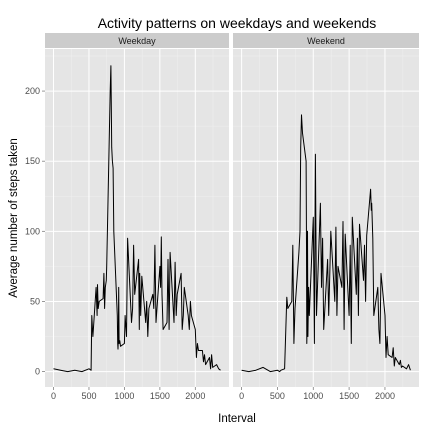  Describe the element at coordinates (195, 396) in the screenshot. I see `x-tick-label-weekday: 2000` at that location.